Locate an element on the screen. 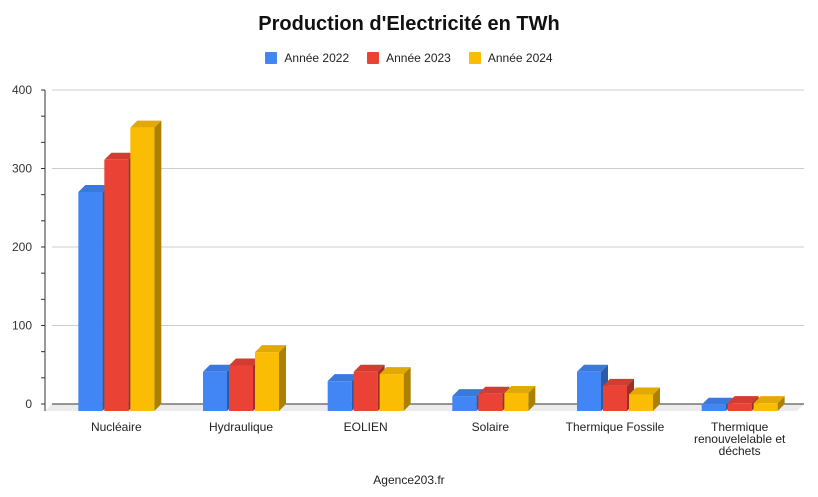  legend-swatch-2022 is located at coordinates (271, 58).